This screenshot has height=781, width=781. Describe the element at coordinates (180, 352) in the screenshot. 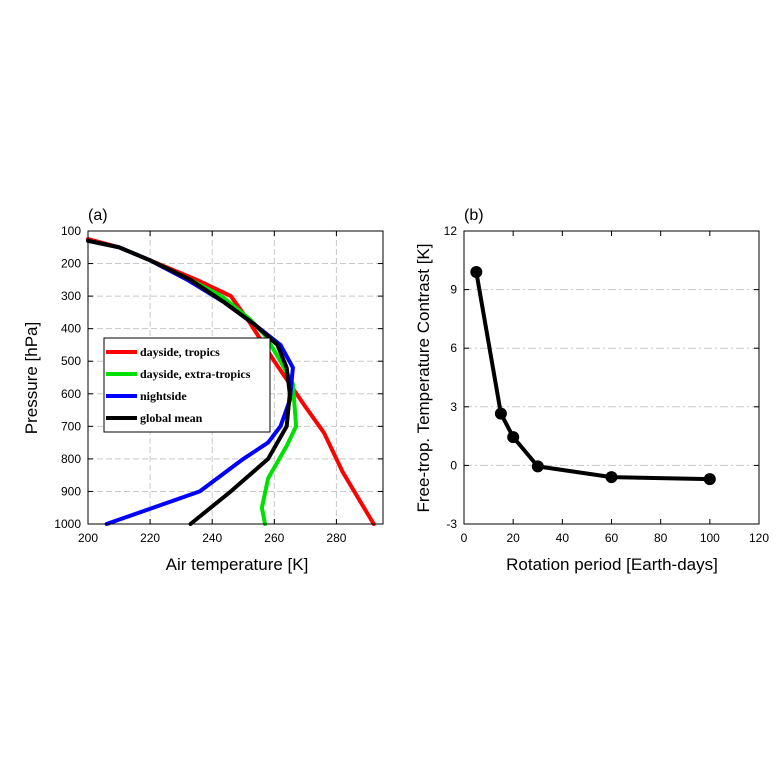

I see `legend-label-dayside-tropics: dayside, tropics` at that location.